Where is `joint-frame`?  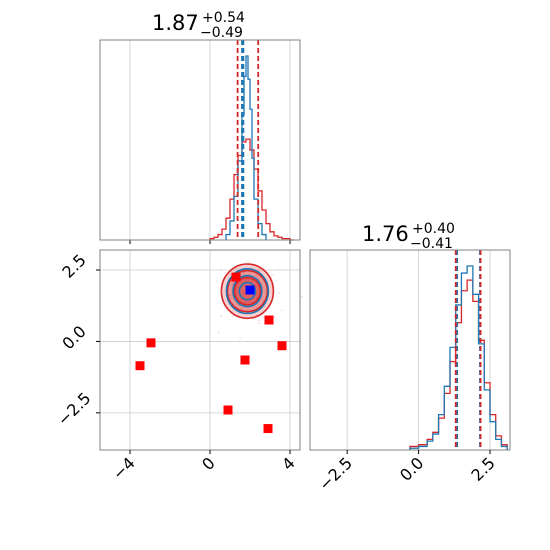
joint-frame is located at coordinates (200, 350).